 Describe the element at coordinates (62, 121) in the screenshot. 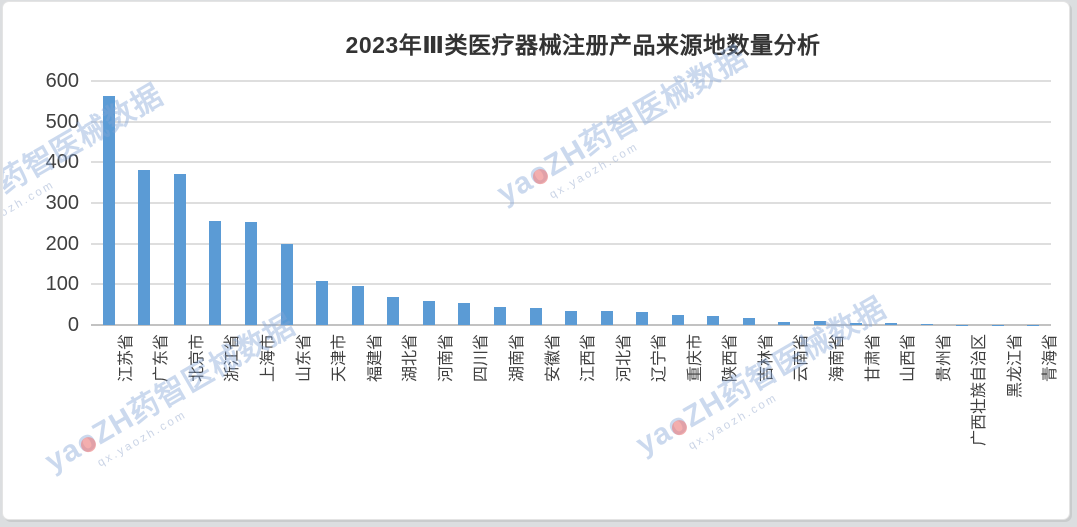

I see `y-tick-label: 500` at that location.